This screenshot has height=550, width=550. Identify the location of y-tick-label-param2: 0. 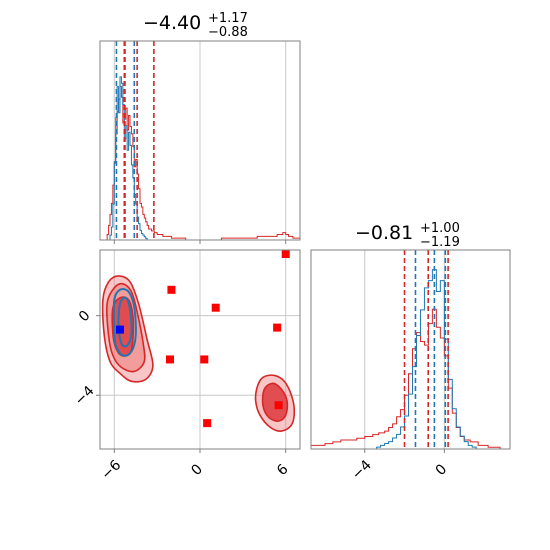
(85, 317).